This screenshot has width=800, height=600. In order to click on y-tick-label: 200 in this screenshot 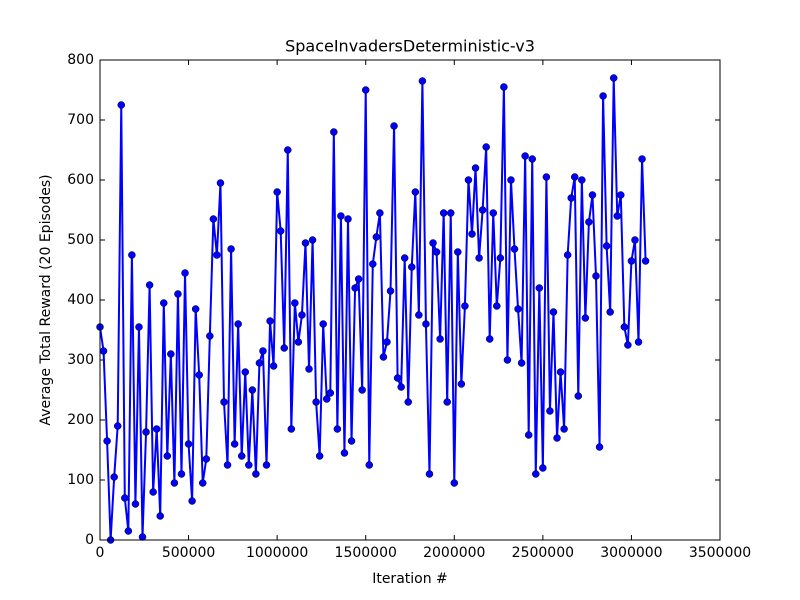, I will do `click(80, 420)`.